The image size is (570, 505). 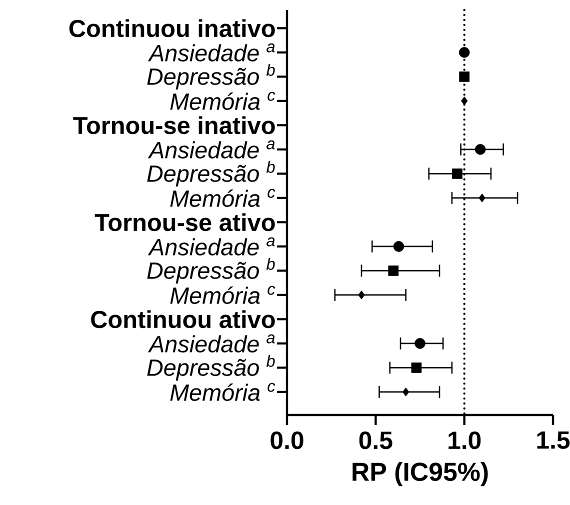 What do you see at coordinates (172, 28) in the screenshot?
I see `y-tick-label: Continuou inativo` at bounding box center [172, 28].